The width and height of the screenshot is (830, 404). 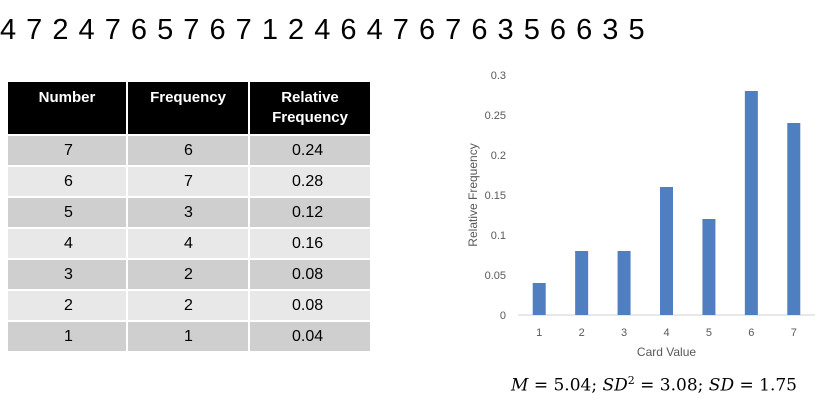 What do you see at coordinates (498, 156) in the screenshot?
I see `y-tick-label: 0.2` at bounding box center [498, 156].